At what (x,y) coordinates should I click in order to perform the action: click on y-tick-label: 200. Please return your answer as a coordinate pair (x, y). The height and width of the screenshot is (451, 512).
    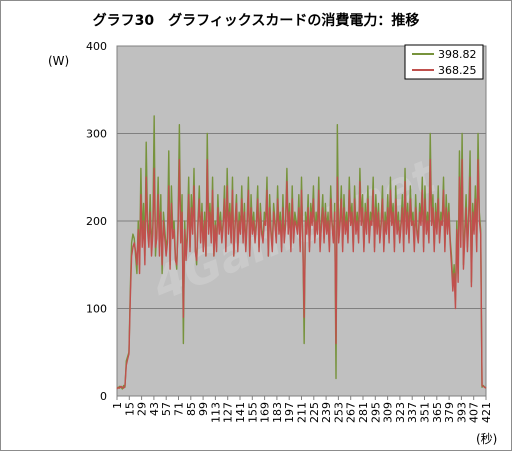
    Looking at the image, I should click on (96, 221).